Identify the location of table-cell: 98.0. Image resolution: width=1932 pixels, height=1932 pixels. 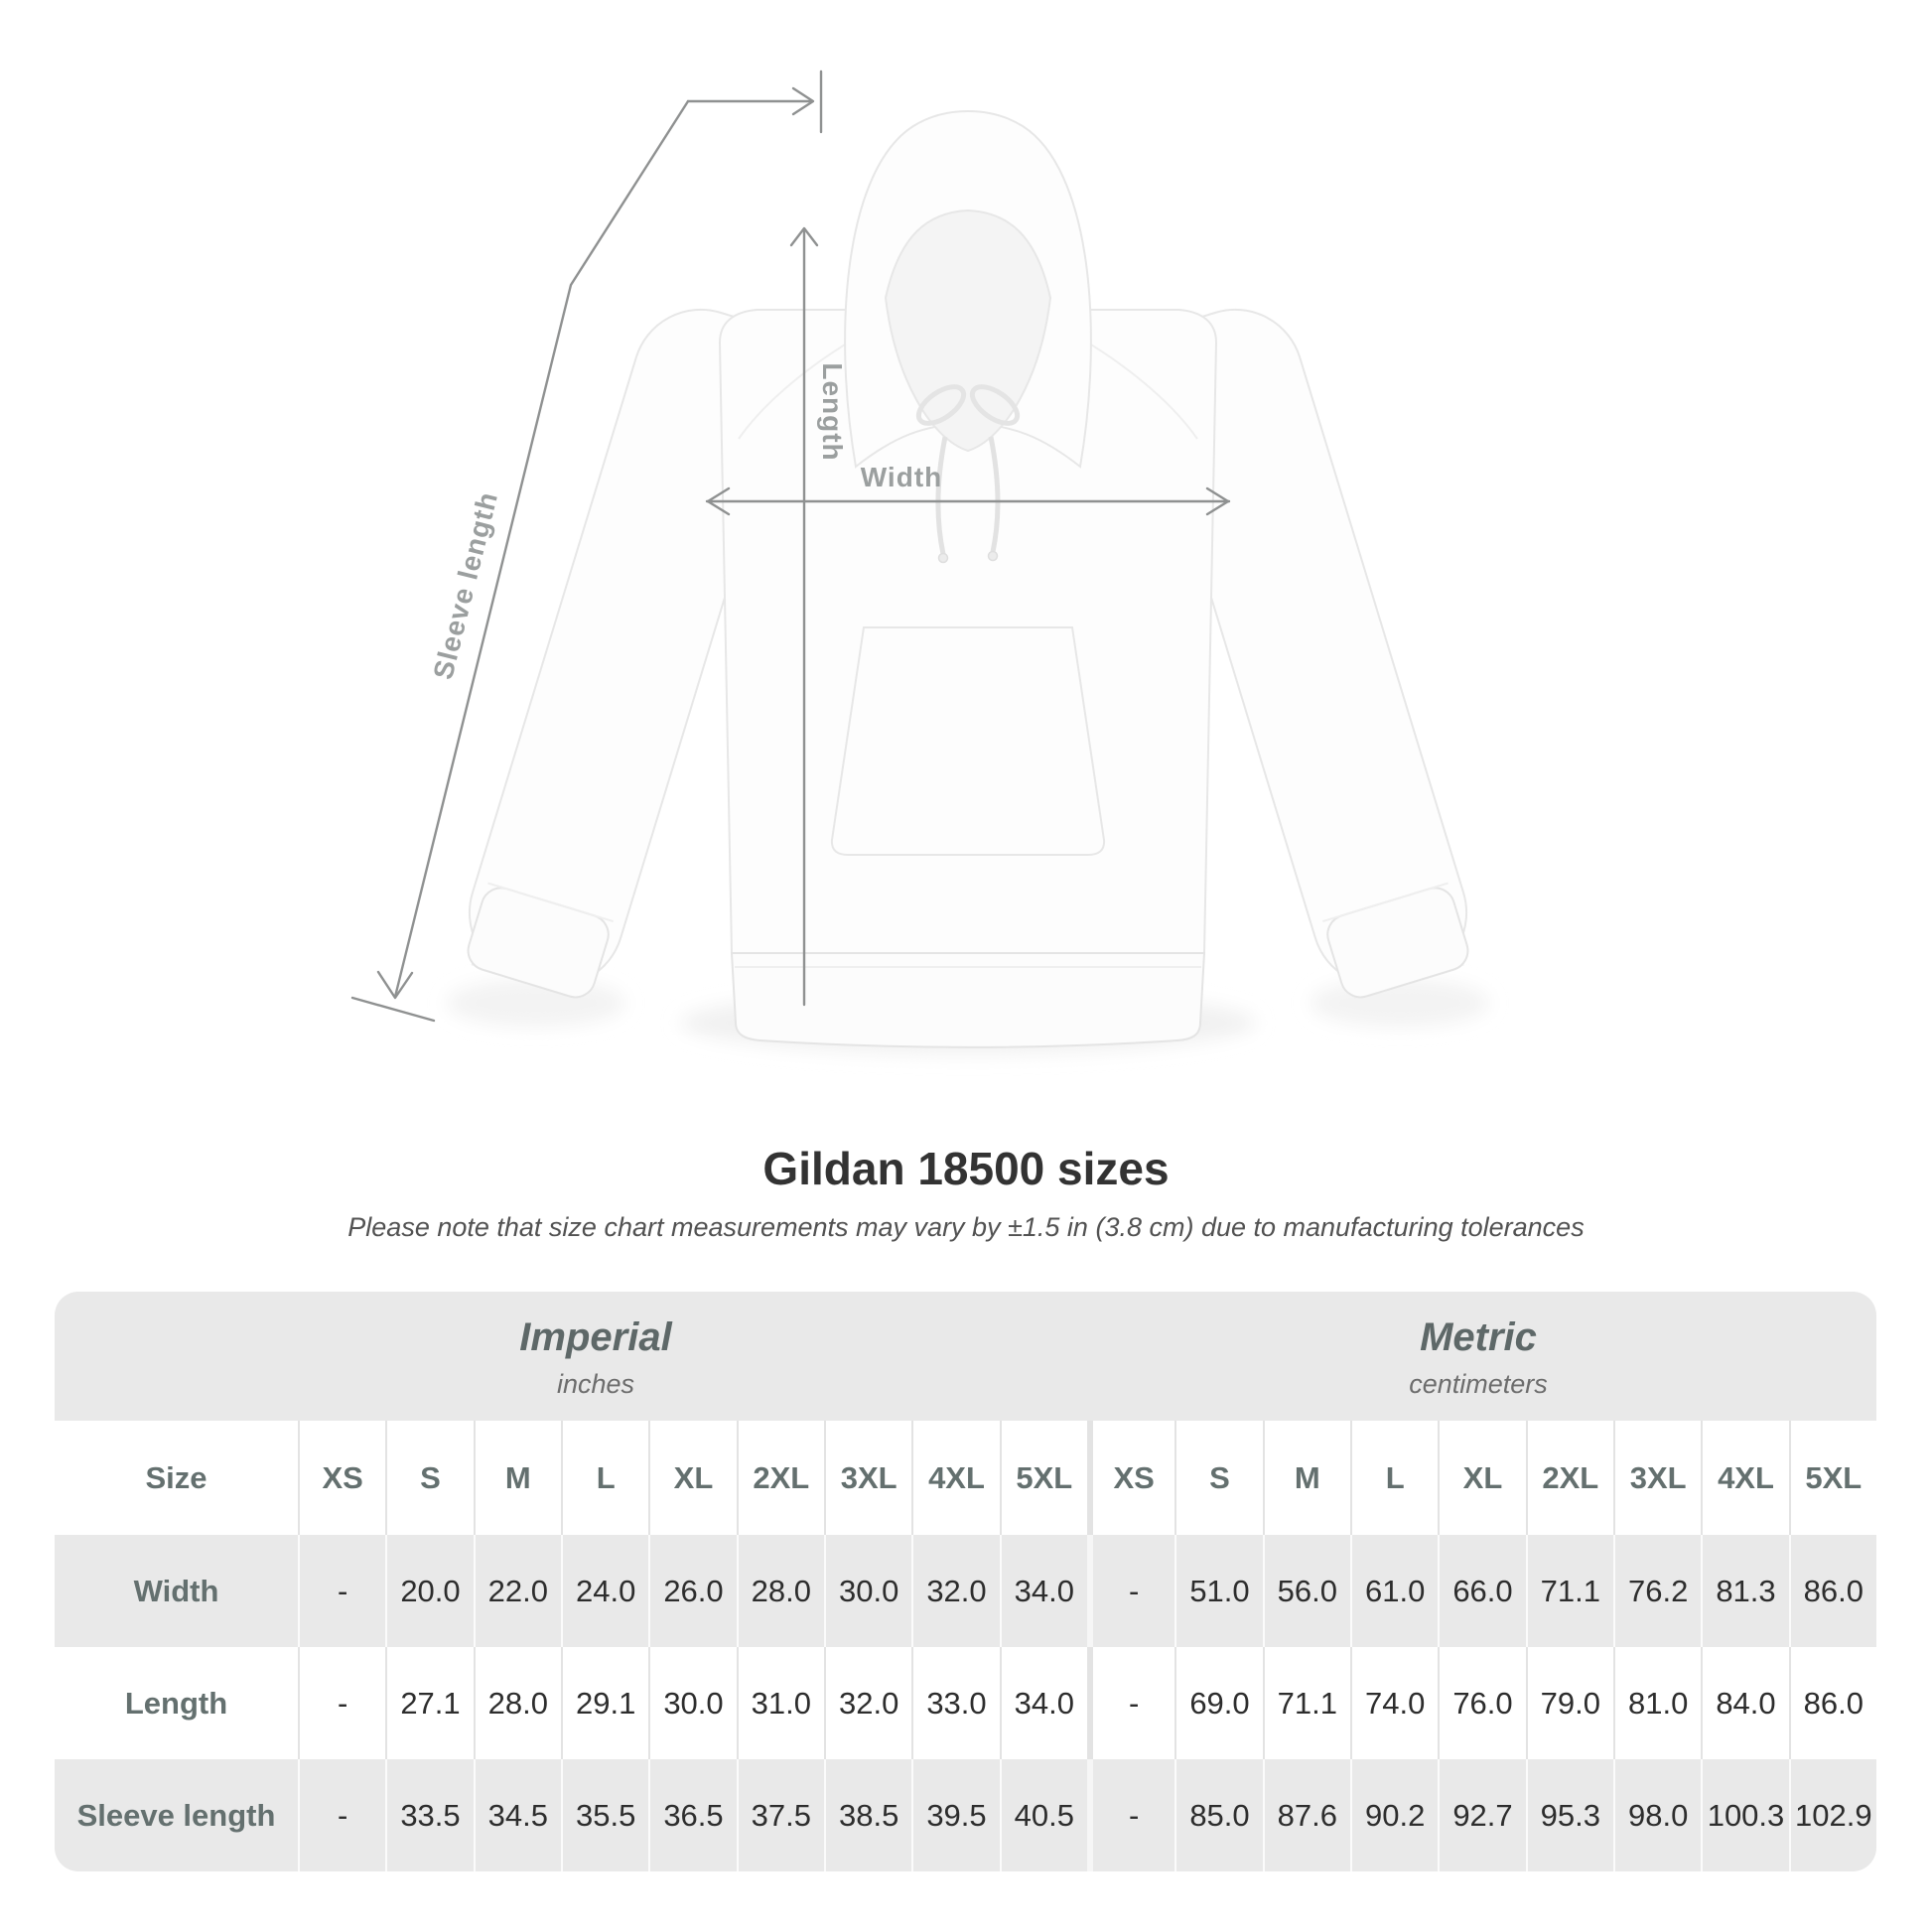
(1657, 1815).